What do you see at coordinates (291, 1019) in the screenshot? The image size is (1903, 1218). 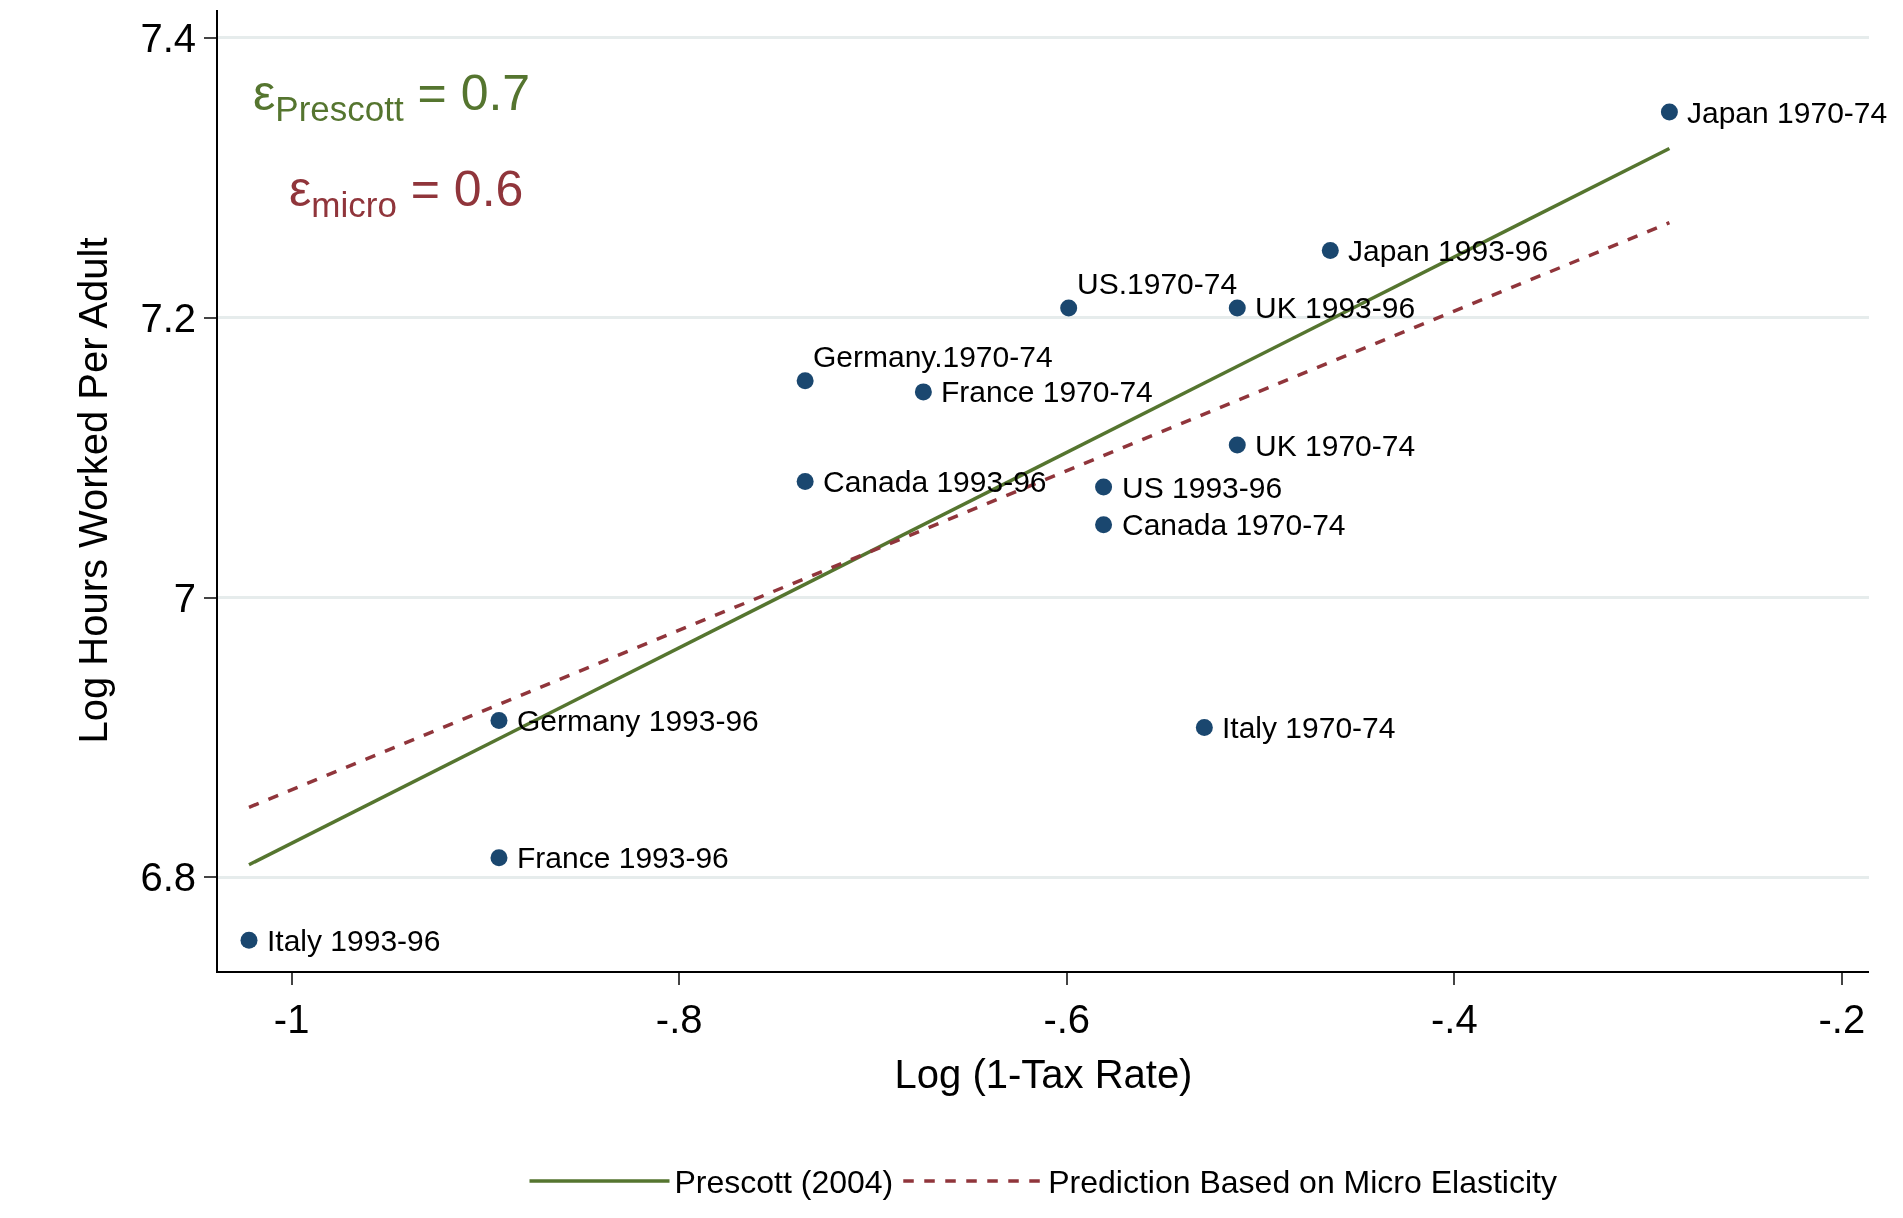 I see `x-tick-label: -1` at bounding box center [291, 1019].